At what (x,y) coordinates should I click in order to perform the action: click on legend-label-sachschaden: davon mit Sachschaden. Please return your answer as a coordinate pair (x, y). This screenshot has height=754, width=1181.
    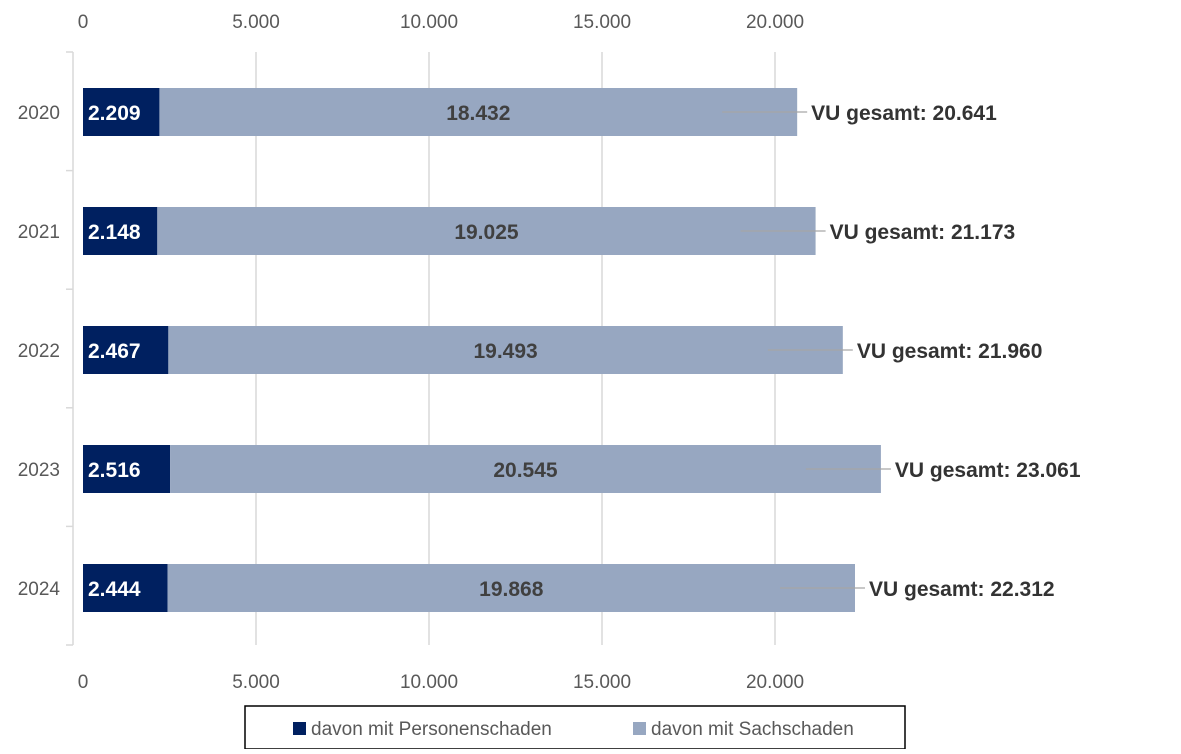
    Looking at the image, I should click on (752, 729).